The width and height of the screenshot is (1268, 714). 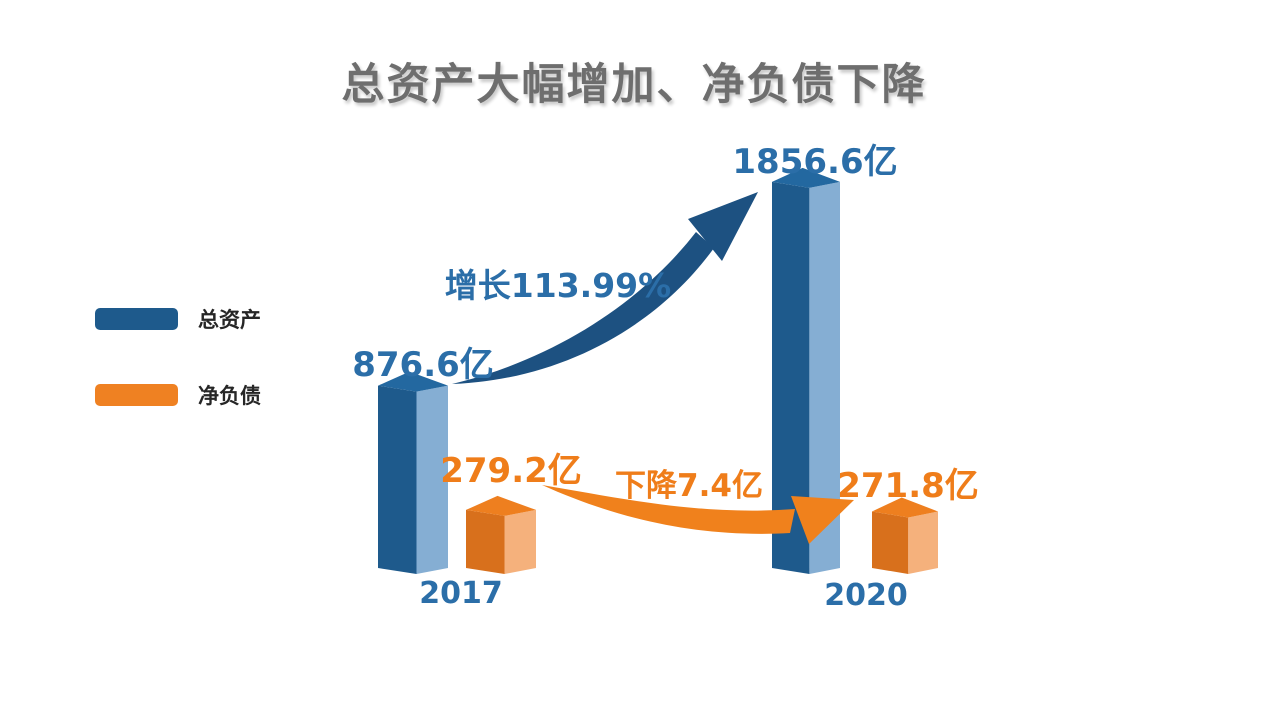 What do you see at coordinates (723, 226) in the screenshot?
I see `growth-arrow-head` at bounding box center [723, 226].